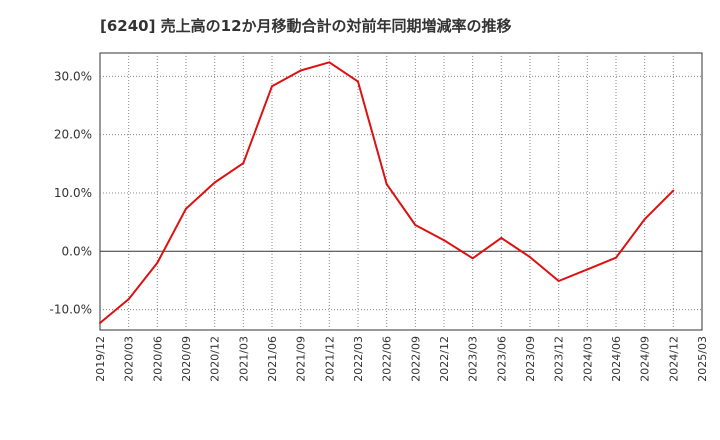 The height and width of the screenshot is (440, 720). I want to click on x-tick-label: 2020/09, so click(186, 359).